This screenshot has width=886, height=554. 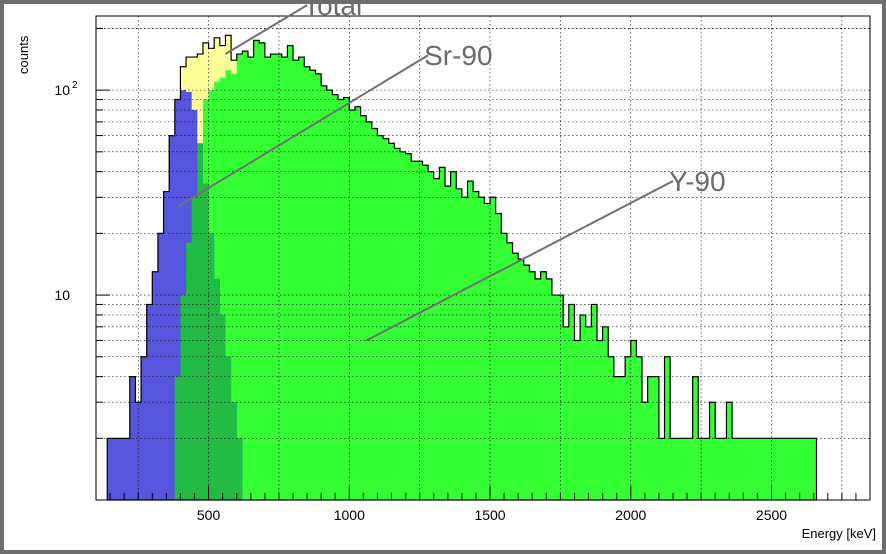 I want to click on y-tick-label-exponent: 2, so click(x=75, y=85).